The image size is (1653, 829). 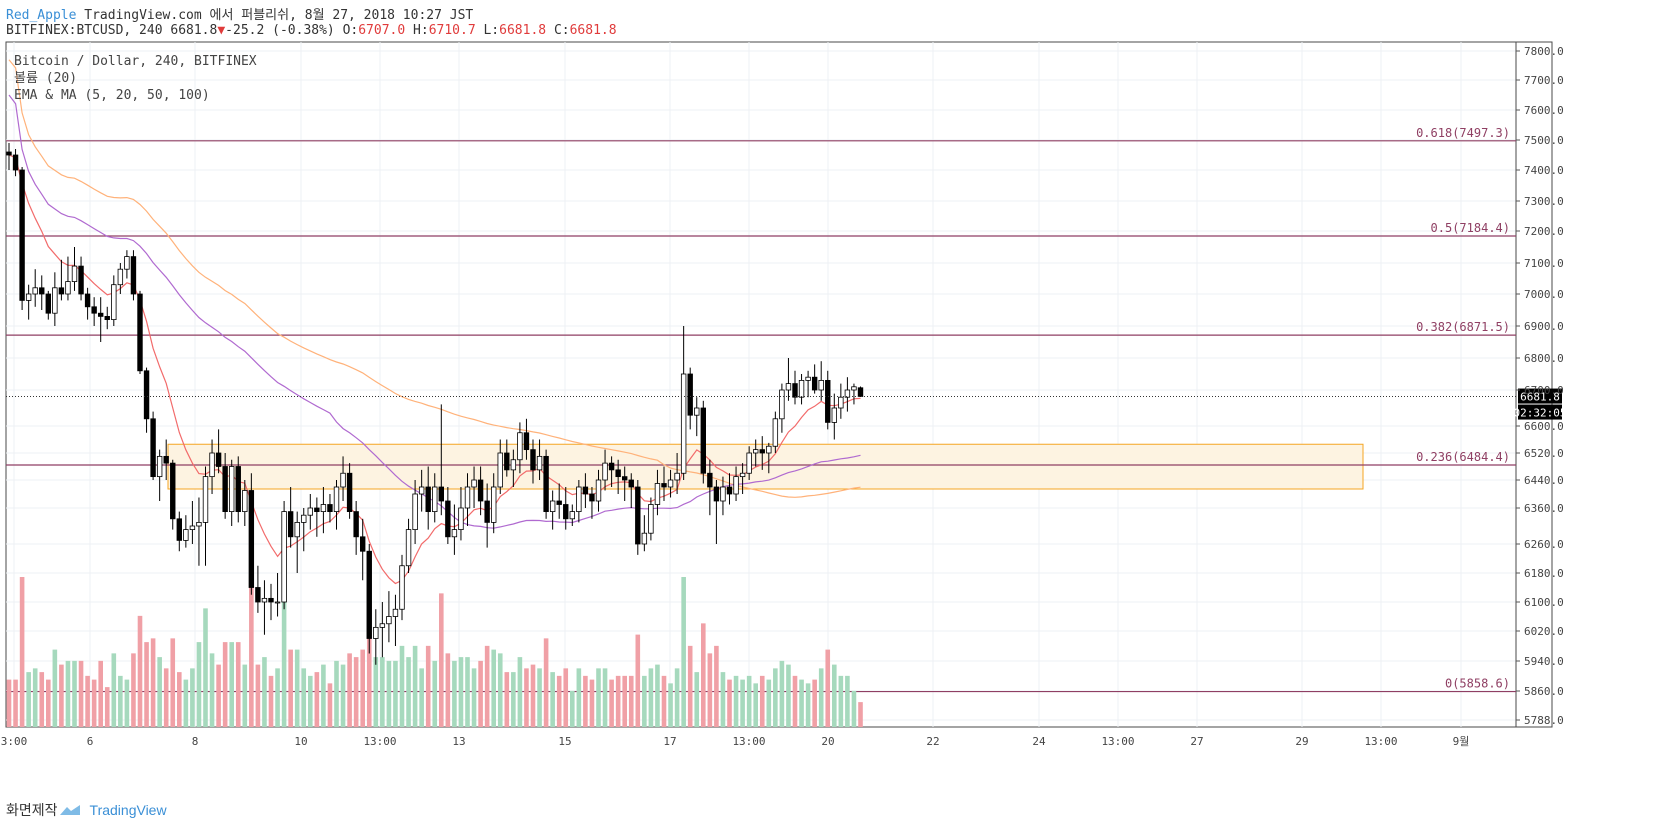 What do you see at coordinates (1544, 231) in the screenshot?
I see `y-tick-label-6: 7200.0` at bounding box center [1544, 231].